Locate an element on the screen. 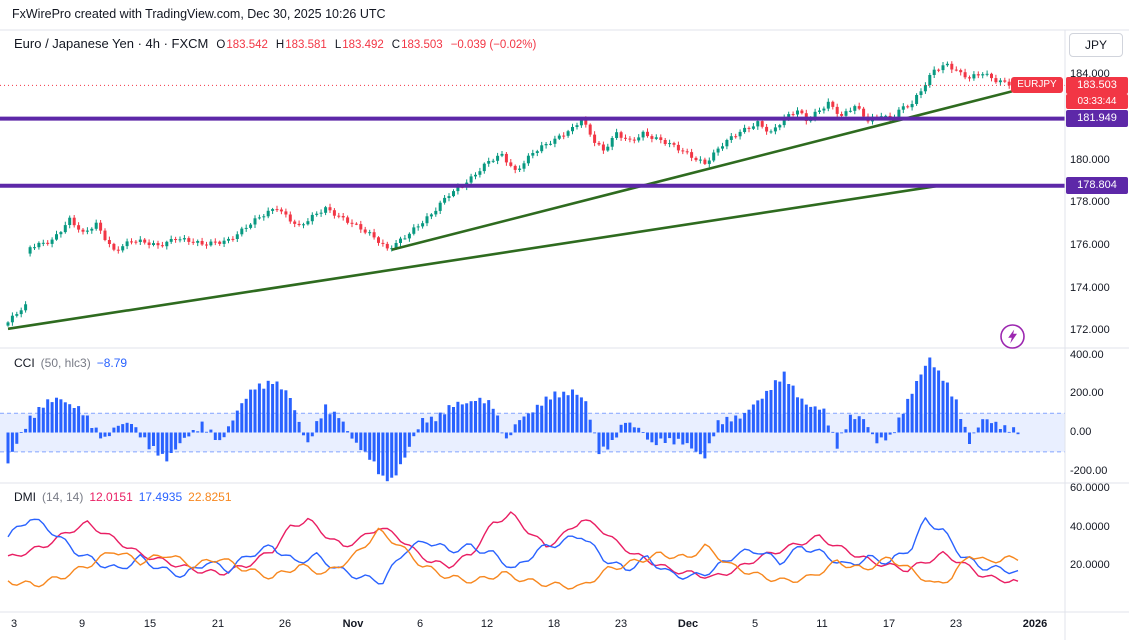  time-axis-label: 3 is located at coordinates (14, 624).